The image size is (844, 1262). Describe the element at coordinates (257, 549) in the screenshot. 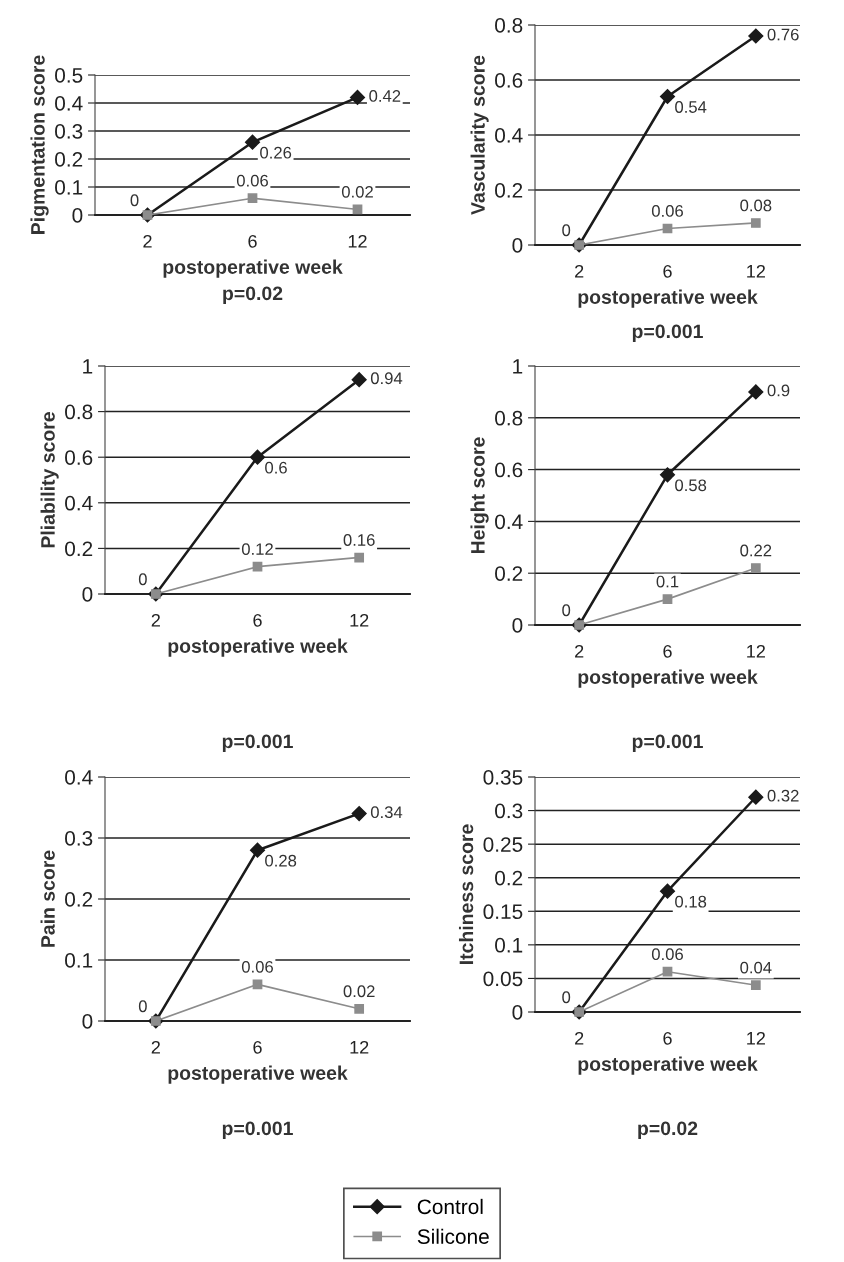

I see `data-label: 0.12` at that location.